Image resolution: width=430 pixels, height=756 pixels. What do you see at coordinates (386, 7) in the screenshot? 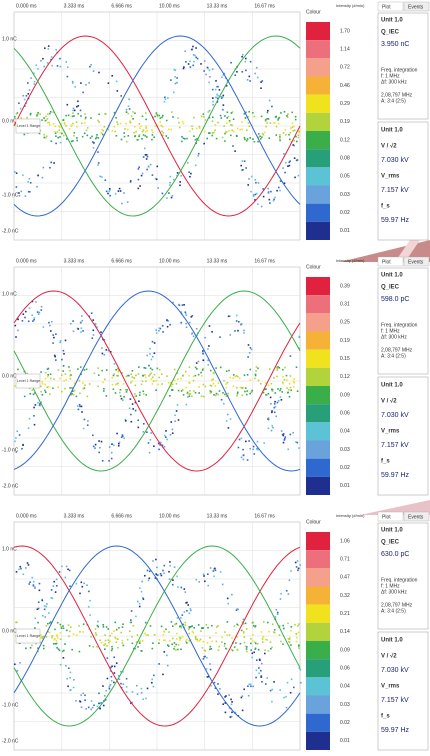
I see `tab-label: Plot` at bounding box center [386, 7].